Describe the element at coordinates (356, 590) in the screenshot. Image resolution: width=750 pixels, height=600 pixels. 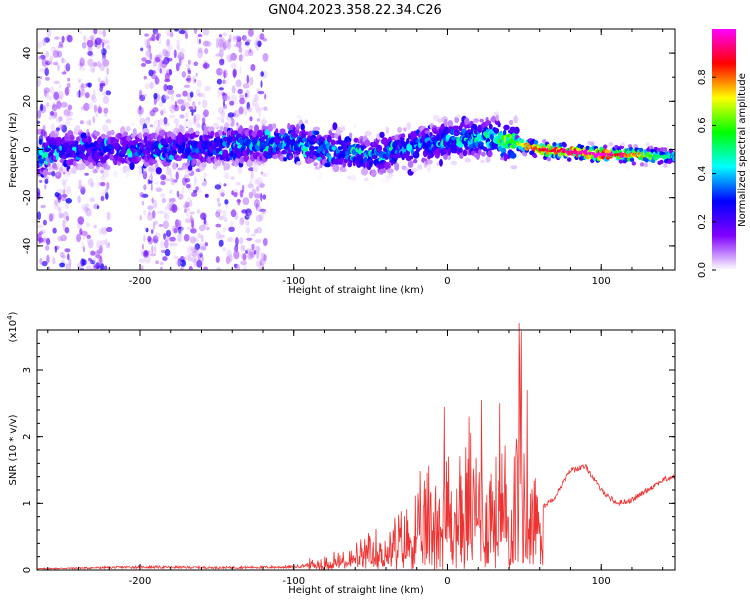
I see `snr-x-label: Height of straight line (km)` at that location.